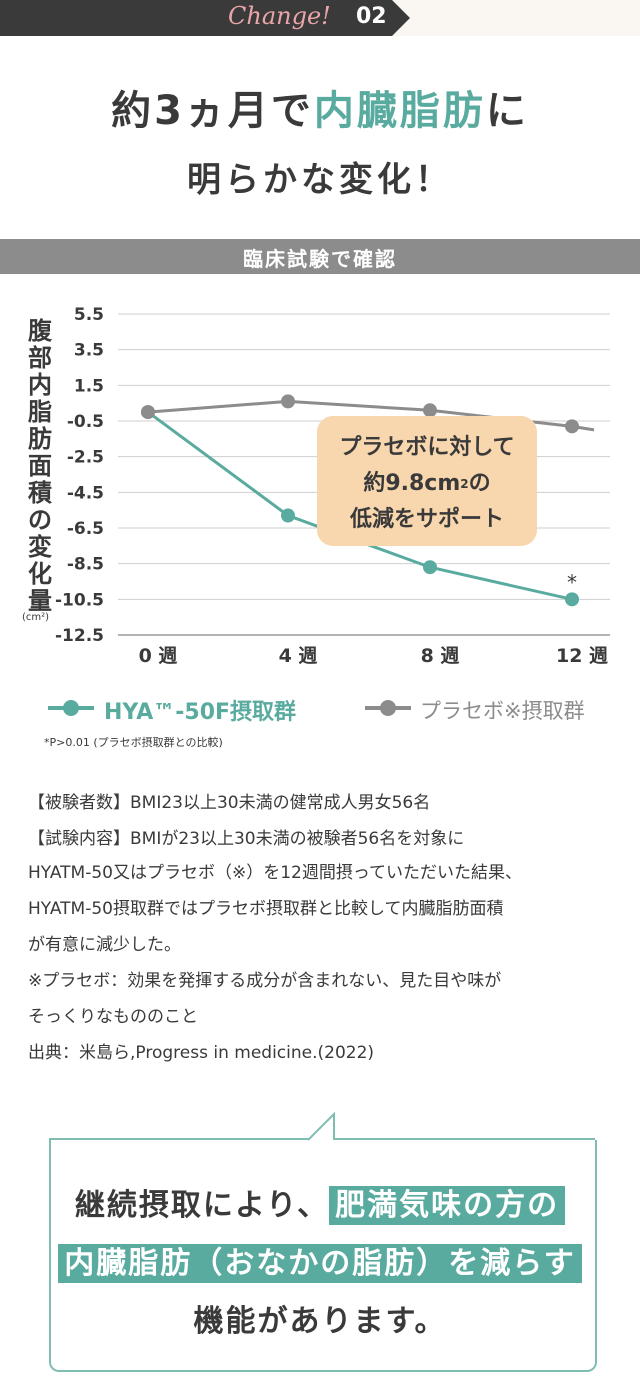 This screenshot has width=640, height=1376. I want to click on summary-line2: 内臓脂肪（おなかの脂肪）を減らす, so click(320, 1260).